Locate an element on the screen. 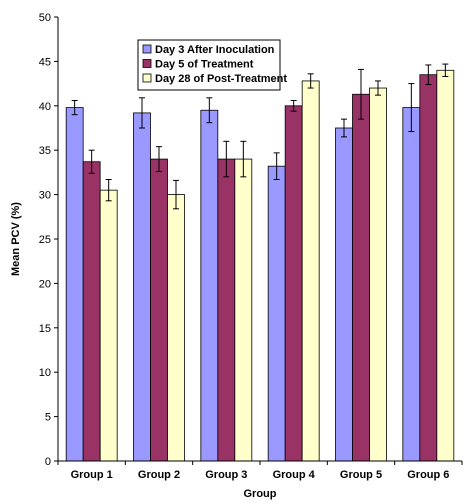 Image resolution: width=474 pixels, height=504 pixels. y-tick-label: 50 is located at coordinates (45, 18).